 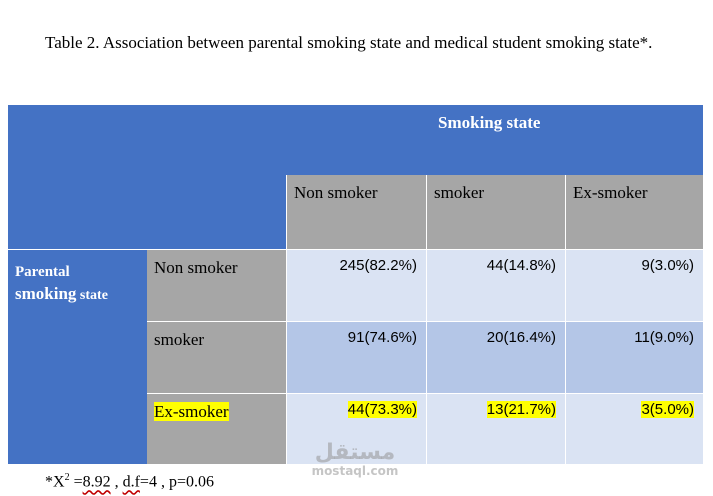 What do you see at coordinates (378, 265) in the screenshot?
I see `cell-r1-c1-value: 245(82.2%)` at bounding box center [378, 265].